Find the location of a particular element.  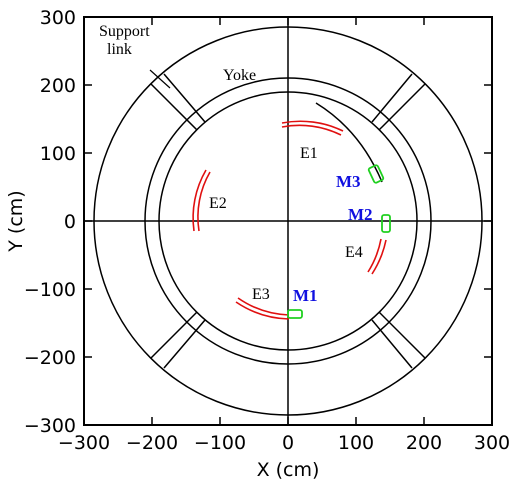

x-axis-title: X (cm) is located at coordinates (288, 470).